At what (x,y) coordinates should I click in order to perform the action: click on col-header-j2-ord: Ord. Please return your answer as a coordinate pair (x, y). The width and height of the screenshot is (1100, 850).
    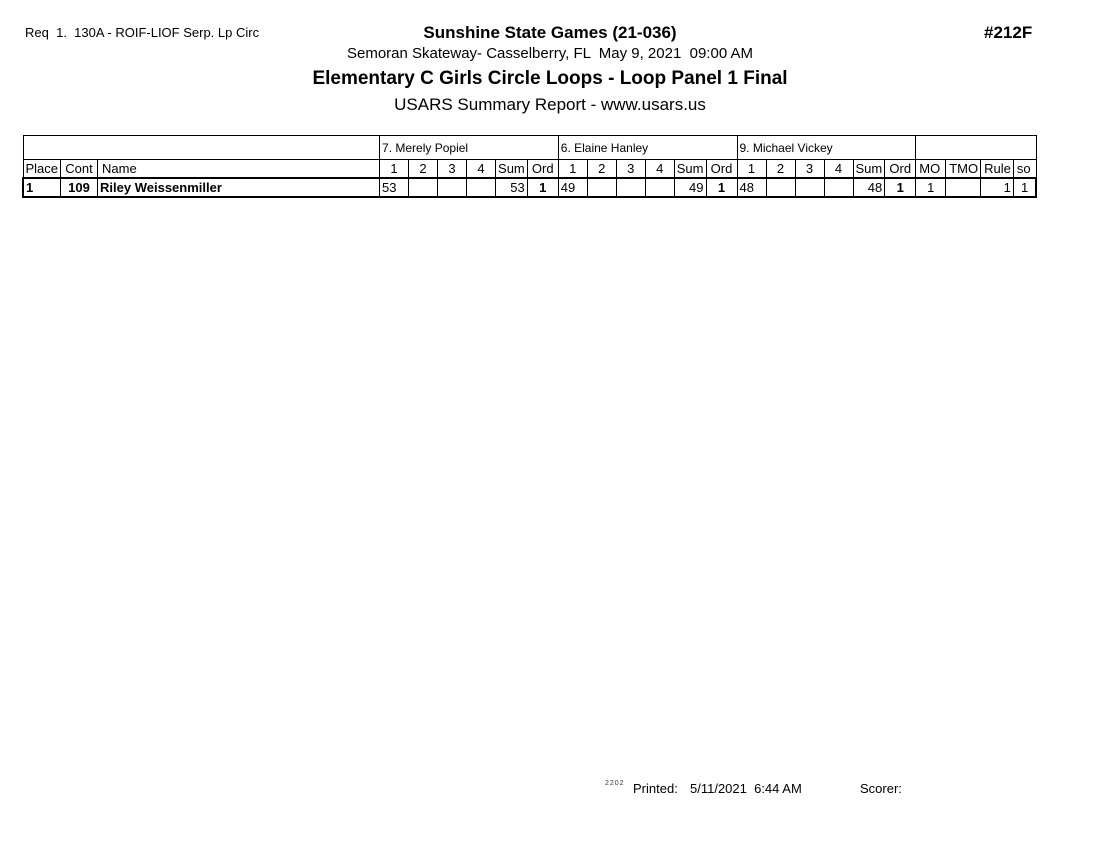
    Looking at the image, I should click on (721, 168).